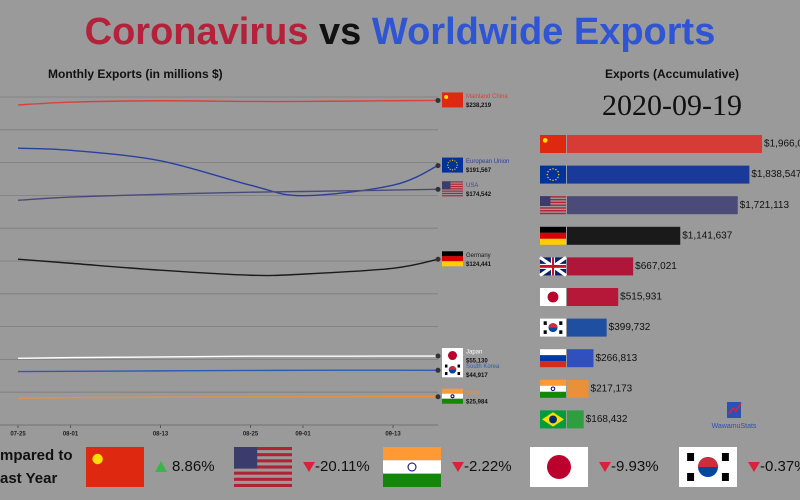 The height and width of the screenshot is (500, 800). What do you see at coordinates (479, 265) in the screenshot?
I see `end-value-label: $124,441` at bounding box center [479, 265].